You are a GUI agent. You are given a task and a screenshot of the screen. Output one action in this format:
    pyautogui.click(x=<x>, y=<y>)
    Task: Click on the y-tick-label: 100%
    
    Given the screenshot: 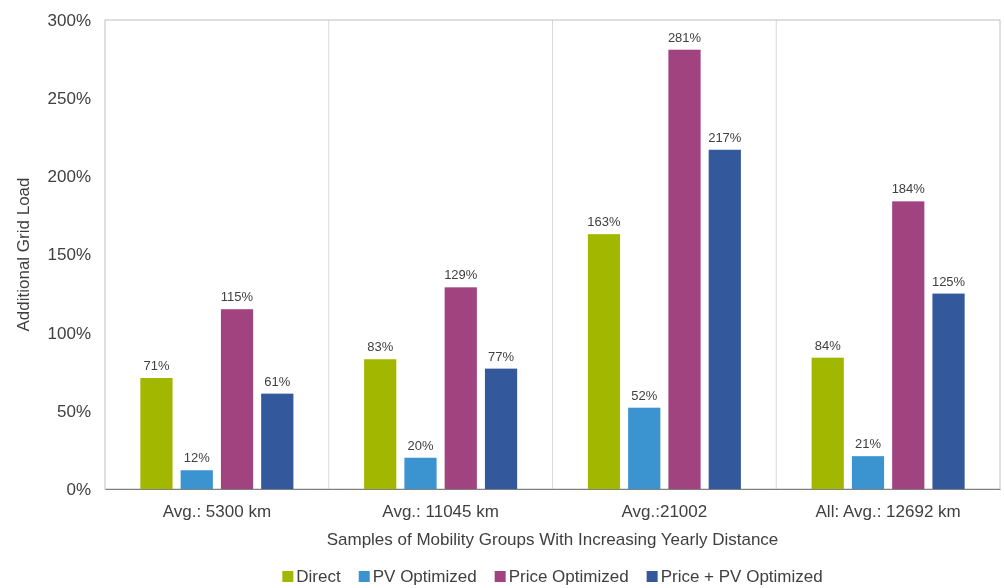 What is the action you would take?
    pyautogui.click(x=69, y=333)
    